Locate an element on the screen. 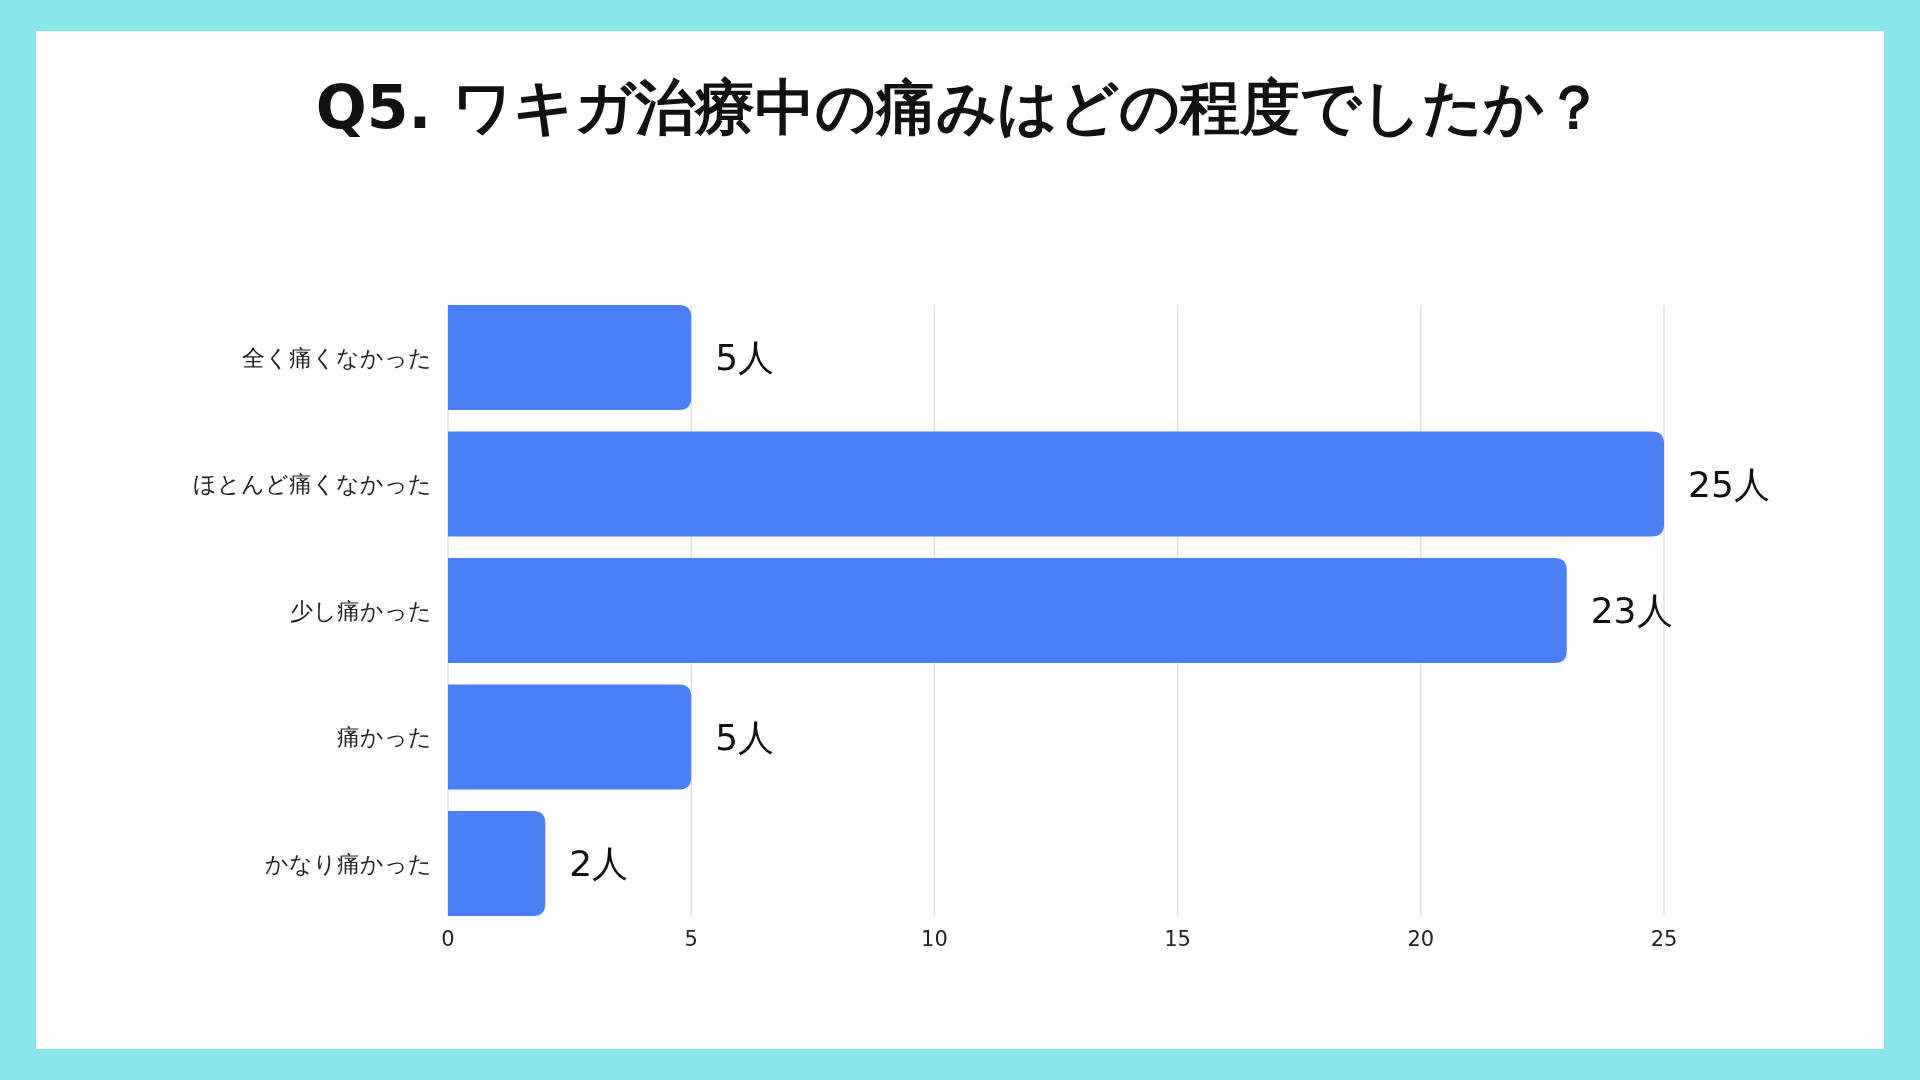 The image size is (1920, 1080). x-tick-label: 25 is located at coordinates (1664, 939).